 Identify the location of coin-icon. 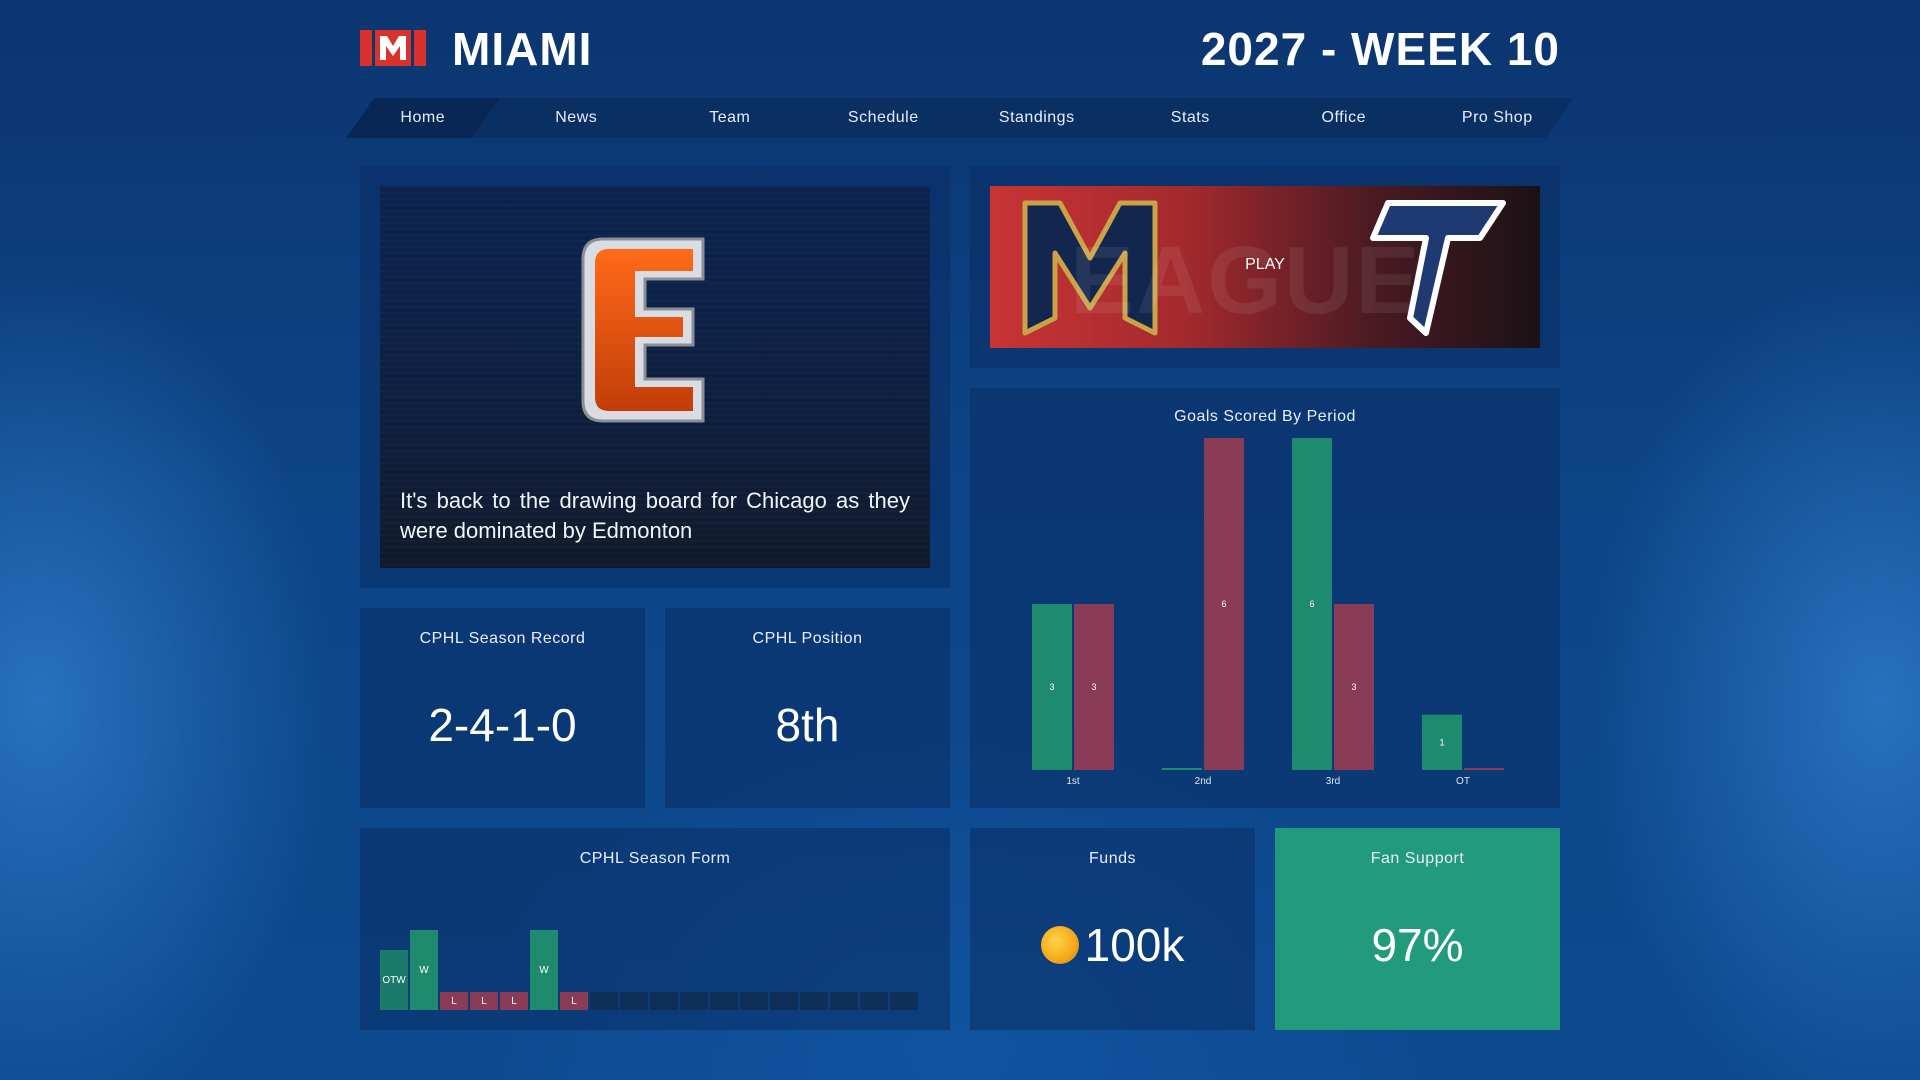
(1059, 944).